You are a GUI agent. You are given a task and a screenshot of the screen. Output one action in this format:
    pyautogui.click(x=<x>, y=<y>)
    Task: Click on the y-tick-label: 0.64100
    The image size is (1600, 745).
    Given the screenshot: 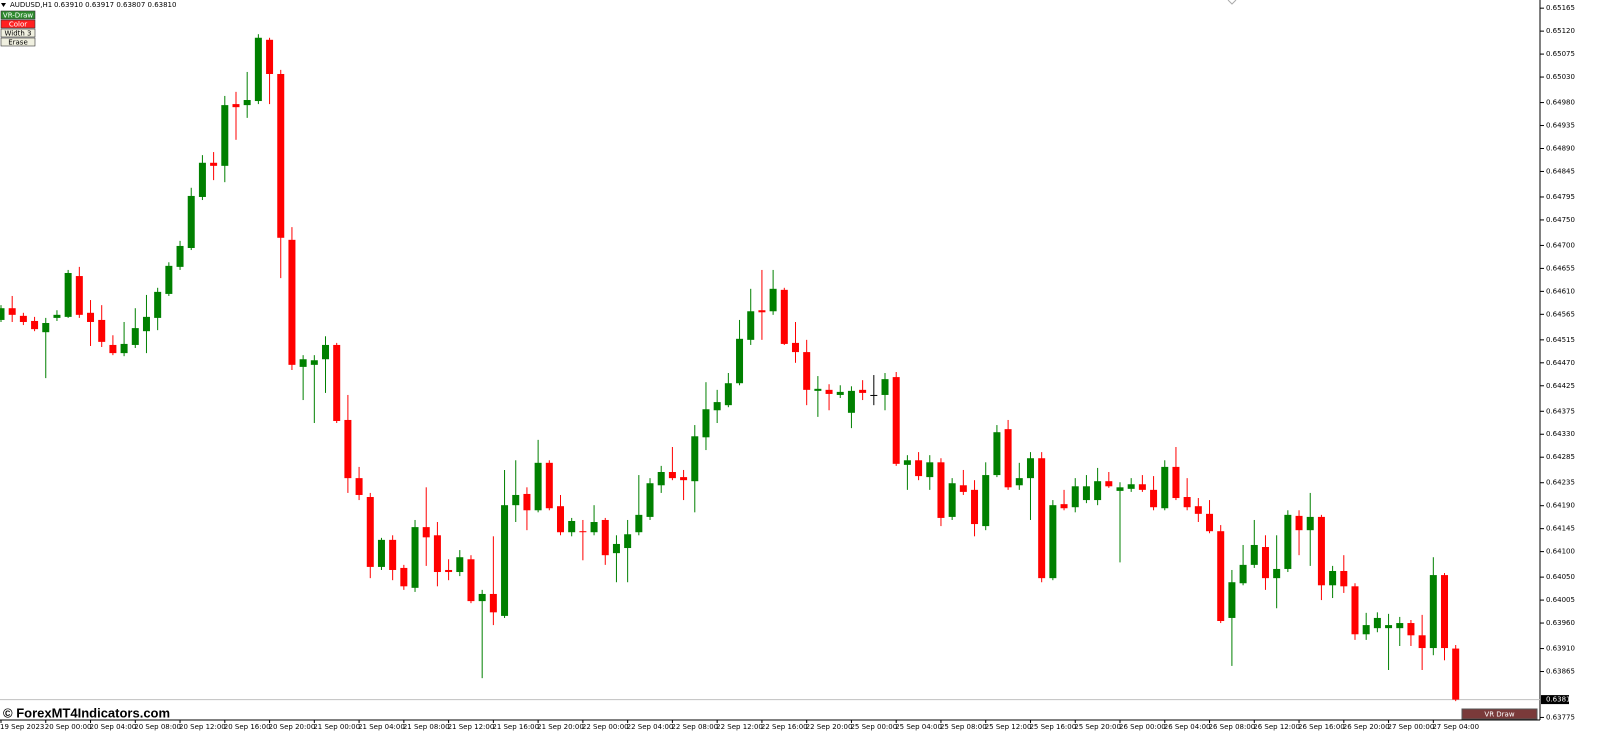 What is the action you would take?
    pyautogui.click(x=1560, y=552)
    